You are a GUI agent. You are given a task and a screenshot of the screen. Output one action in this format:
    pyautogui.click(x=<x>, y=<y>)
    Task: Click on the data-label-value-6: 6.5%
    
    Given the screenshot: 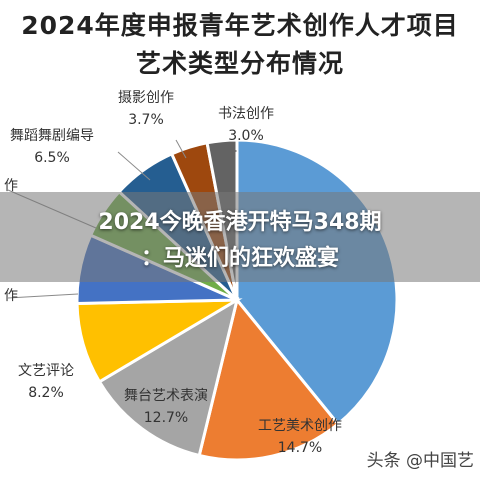 What is the action you would take?
    pyautogui.click(x=52, y=158)
    